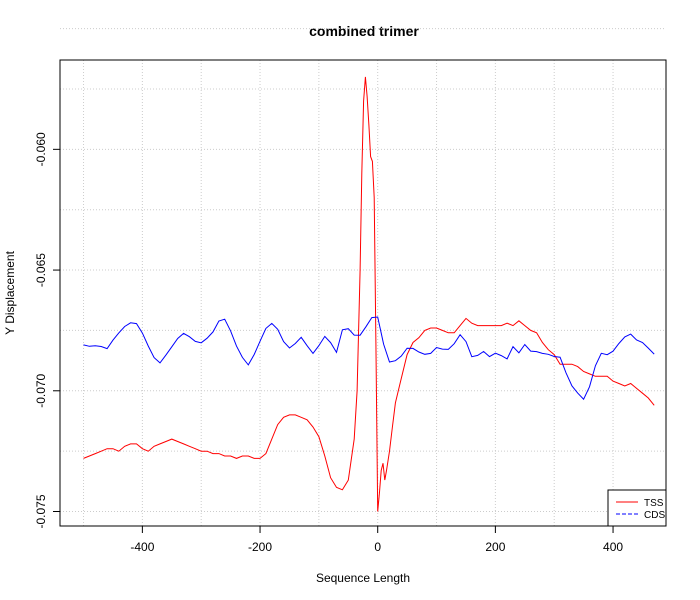 This screenshot has width=700, height=600. I want to click on legend-label-tss: TSS, so click(654, 503).